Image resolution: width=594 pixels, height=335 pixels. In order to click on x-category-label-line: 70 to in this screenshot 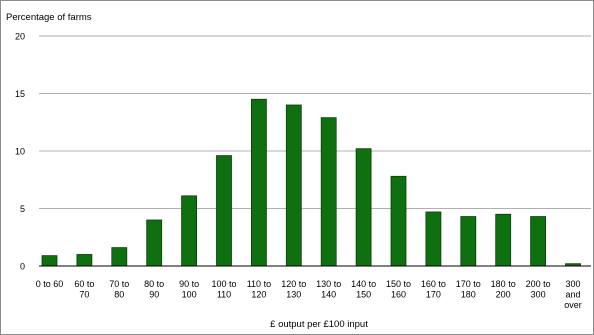, I will do `click(119, 284)`.